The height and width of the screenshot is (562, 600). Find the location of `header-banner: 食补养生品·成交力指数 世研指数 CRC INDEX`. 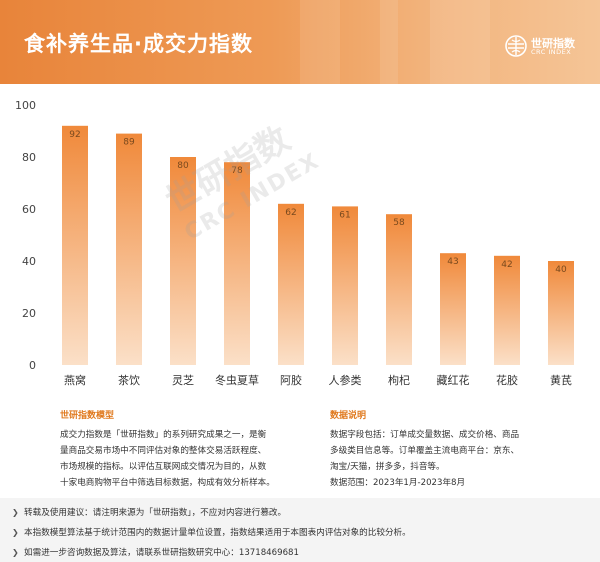

header-banner: 食补养生品·成交力指数 世研指数 CRC INDEX is located at coordinates (300, 42).